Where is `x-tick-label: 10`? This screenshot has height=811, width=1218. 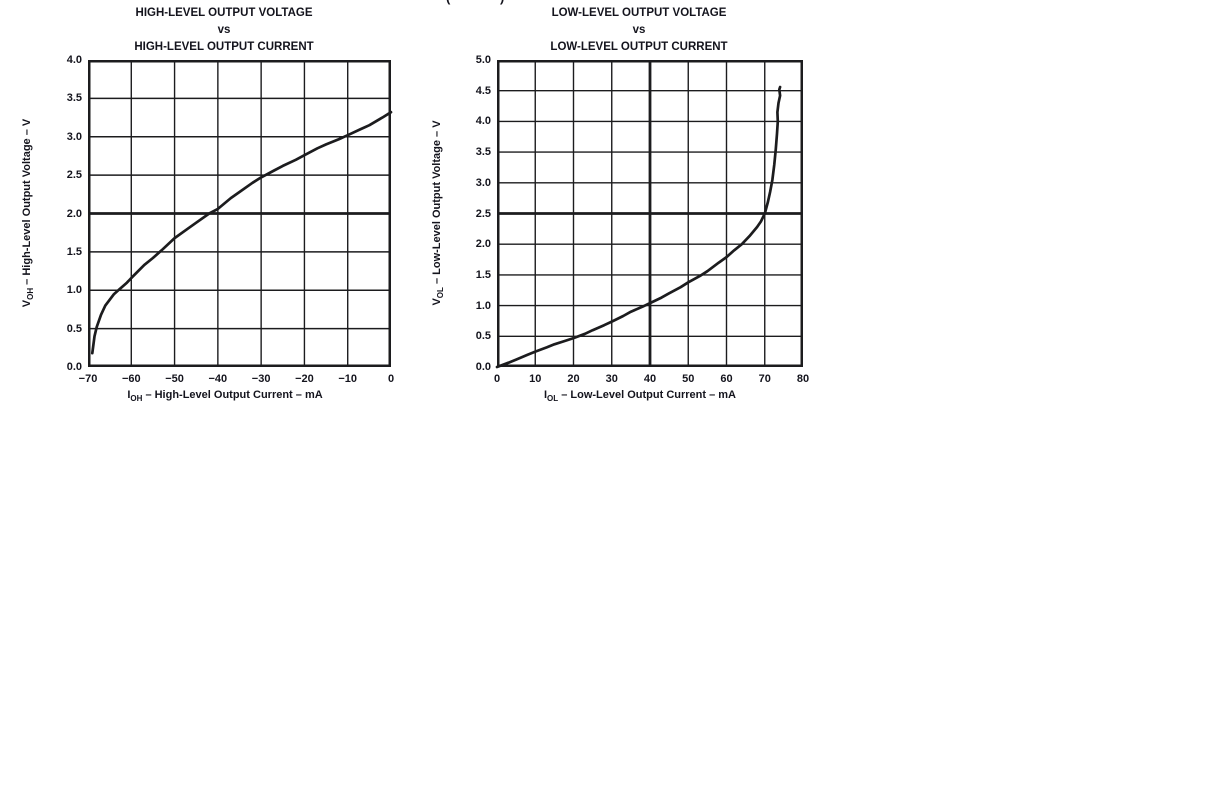
x-tick-label: 10 is located at coordinates (535, 379).